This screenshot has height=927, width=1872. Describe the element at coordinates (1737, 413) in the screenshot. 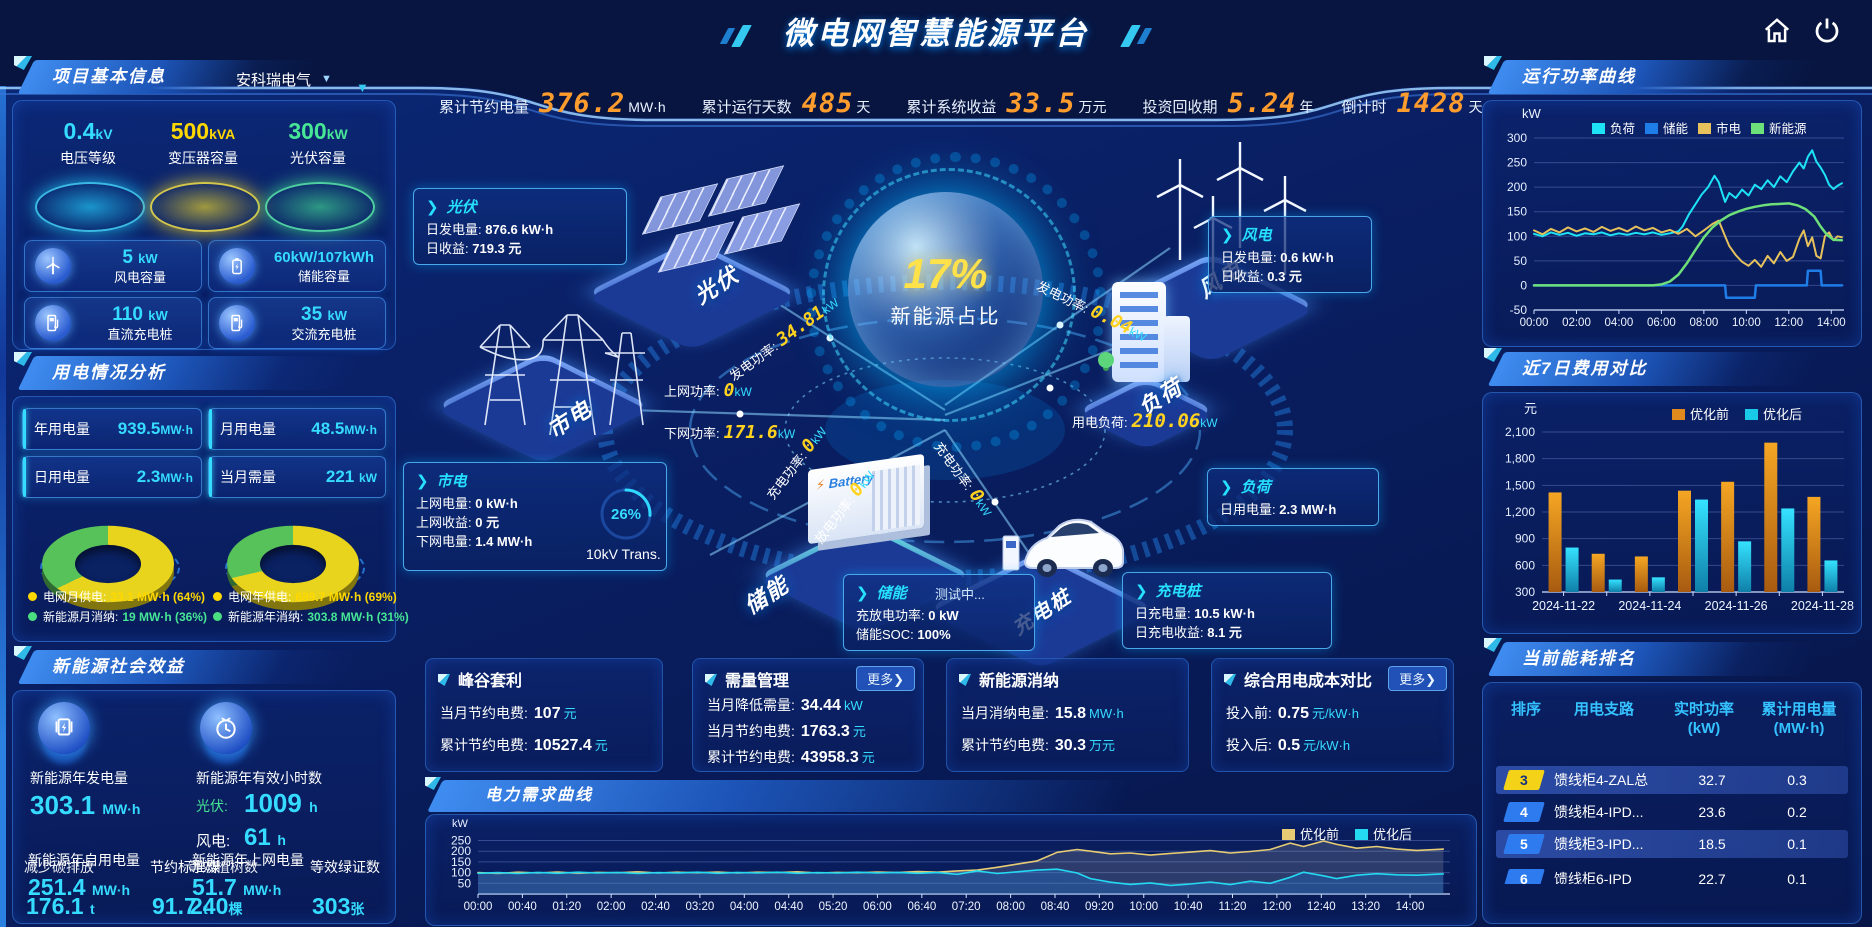

I see `cost7-legend: 优化前 优化后` at that location.